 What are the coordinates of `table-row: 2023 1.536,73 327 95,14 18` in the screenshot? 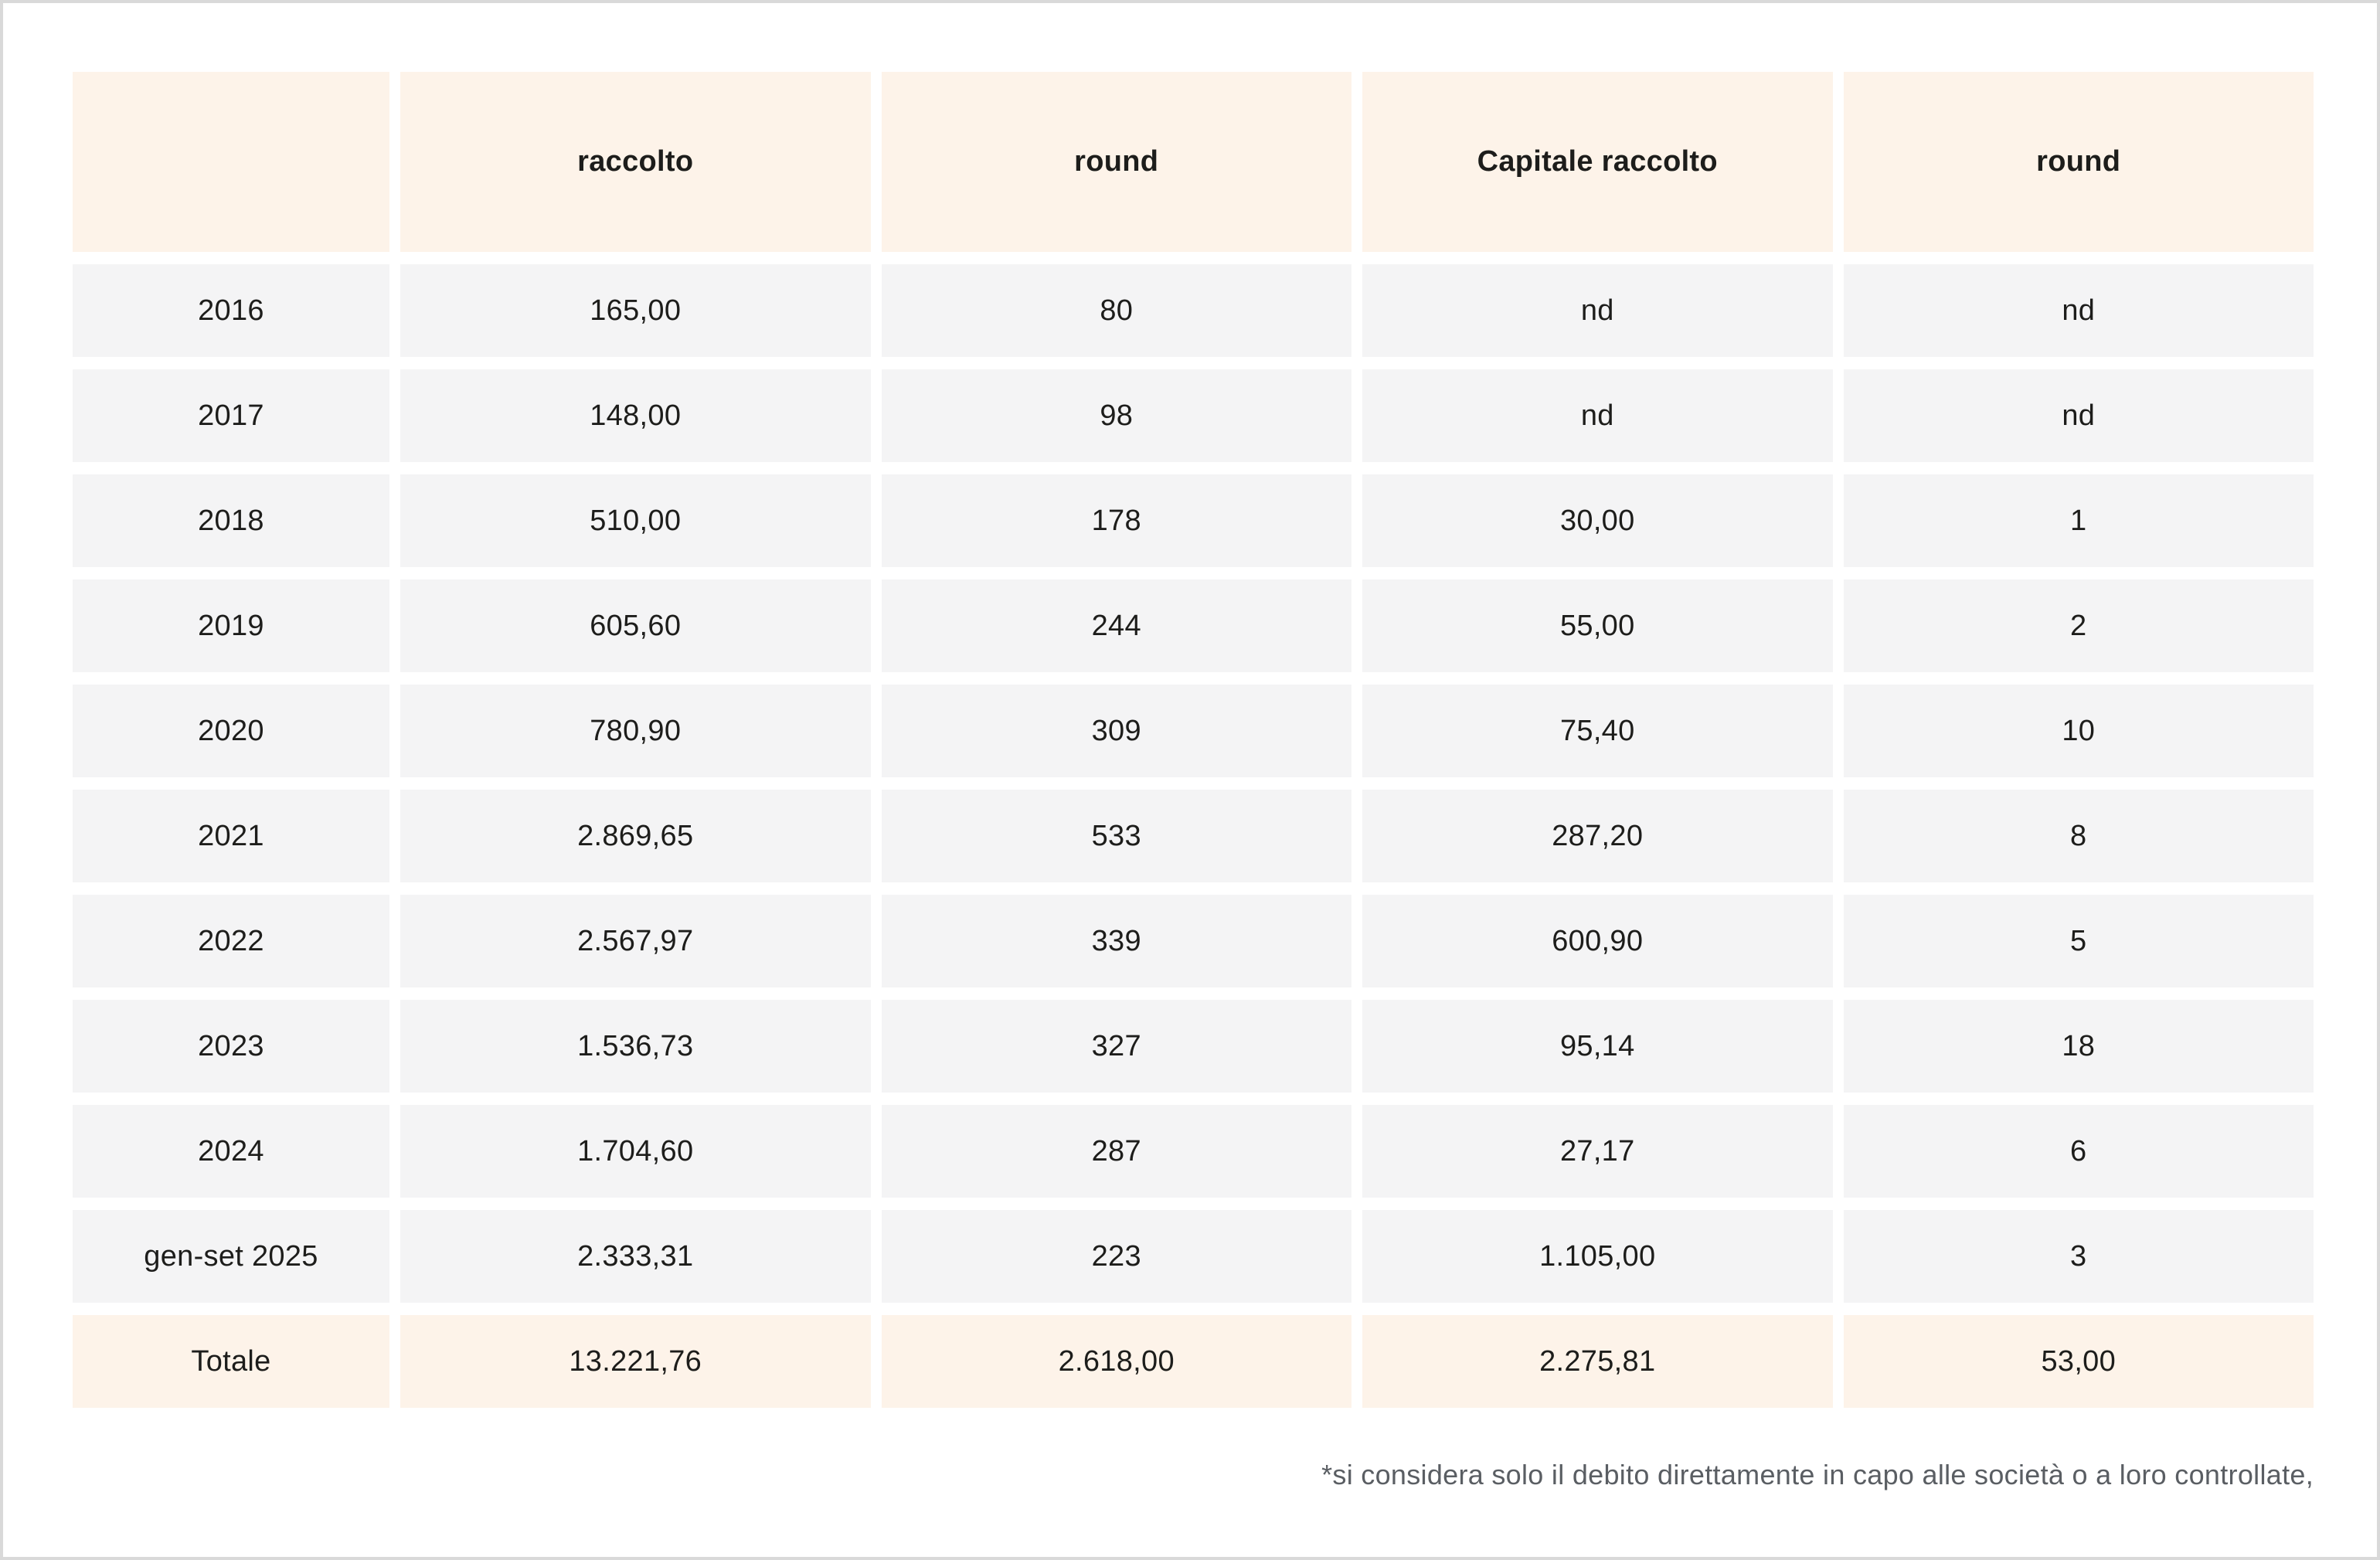 It's located at (1193, 1047).